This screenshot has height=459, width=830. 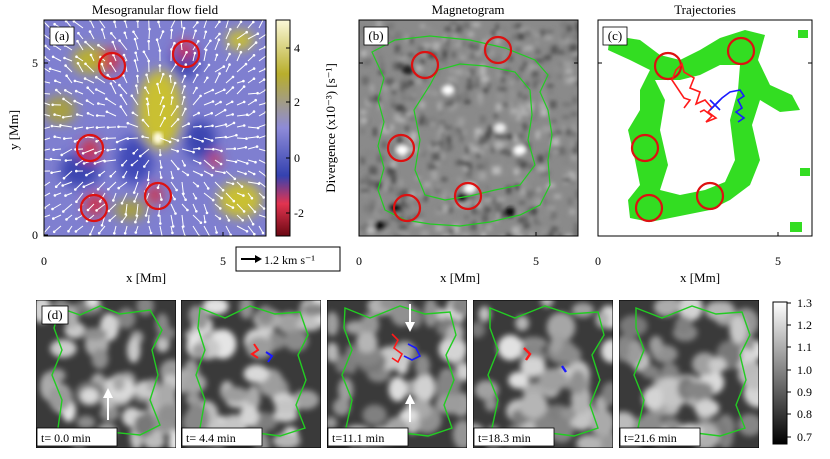 What do you see at coordinates (730, 106) in the screenshot?
I see `blue-trajectory` at bounding box center [730, 106].